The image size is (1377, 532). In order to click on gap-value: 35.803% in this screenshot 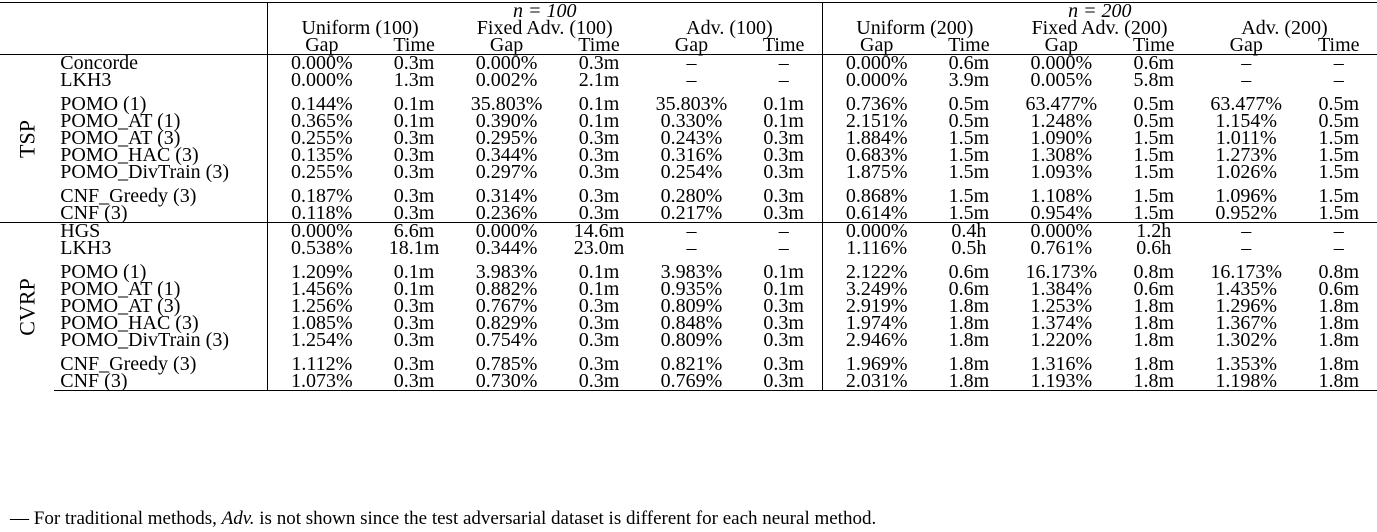, I will do `click(506, 104)`.